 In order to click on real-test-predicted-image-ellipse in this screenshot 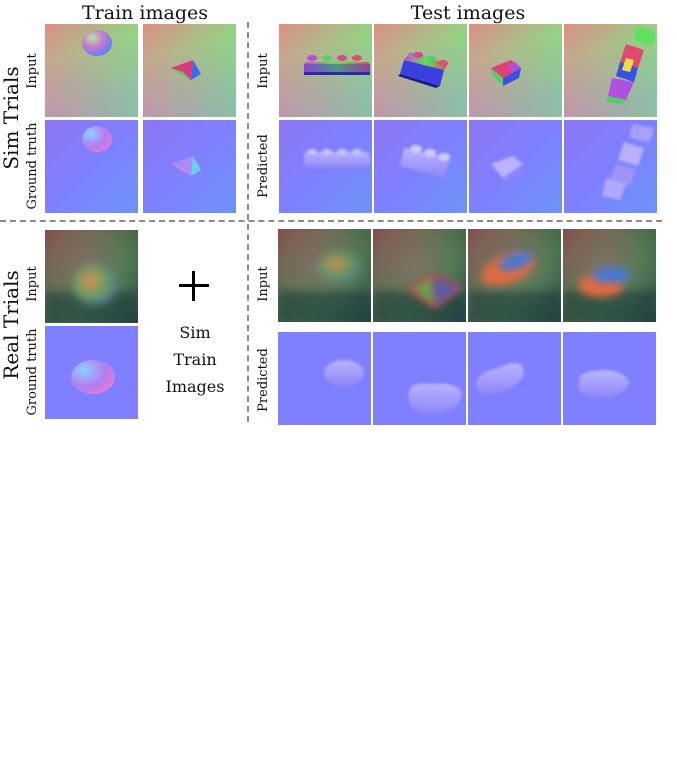, I will do `click(324, 378)`.